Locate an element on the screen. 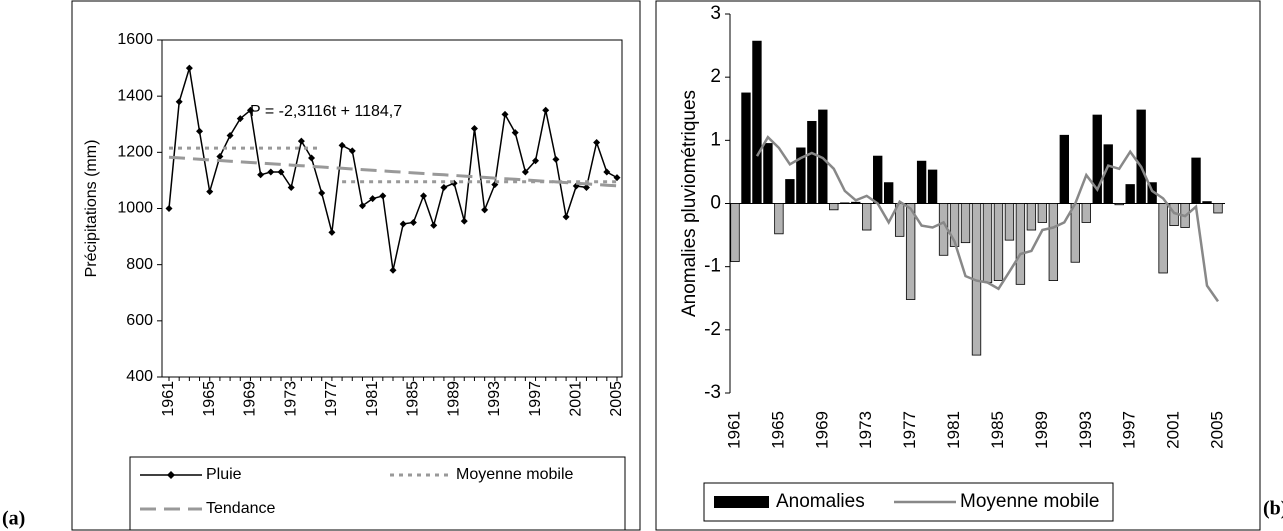  y-tick-label: 1600 is located at coordinates (135, 39).